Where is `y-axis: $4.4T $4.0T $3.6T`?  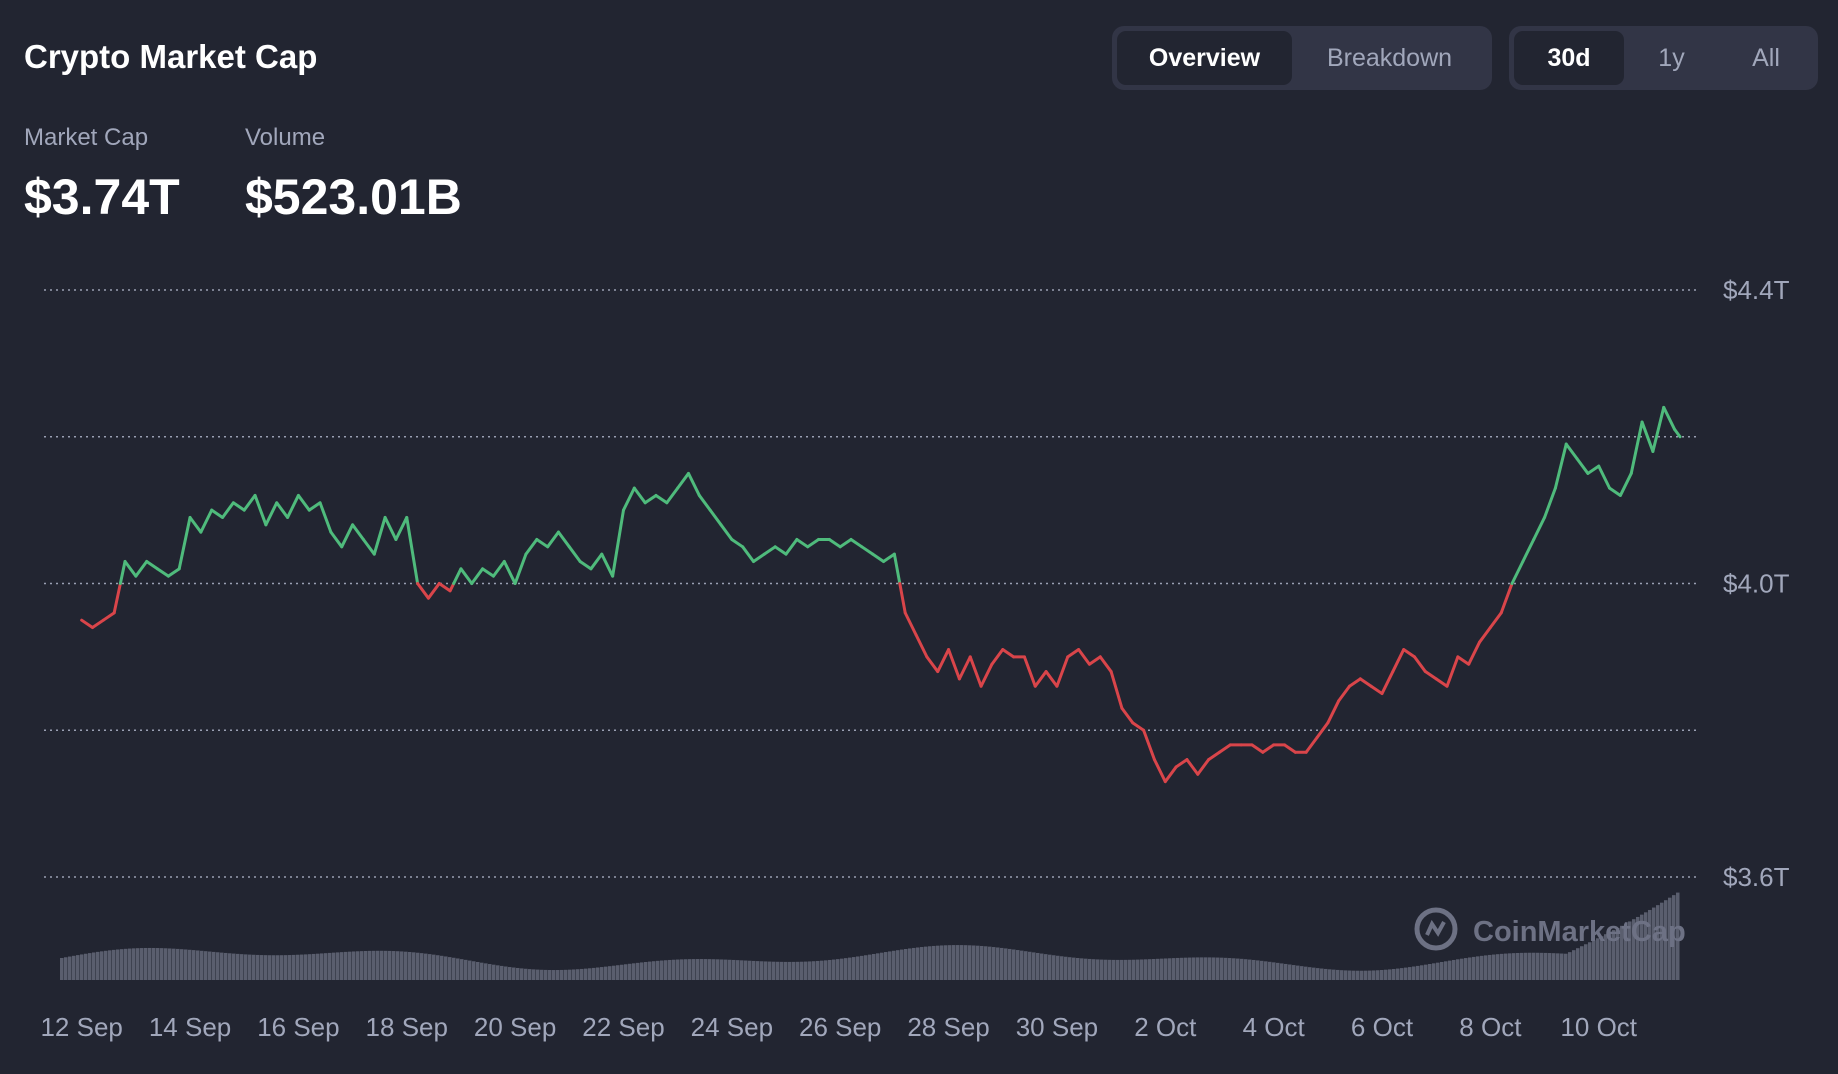
y-axis: $4.4T $4.0T $3.6T is located at coordinates (1756, 583).